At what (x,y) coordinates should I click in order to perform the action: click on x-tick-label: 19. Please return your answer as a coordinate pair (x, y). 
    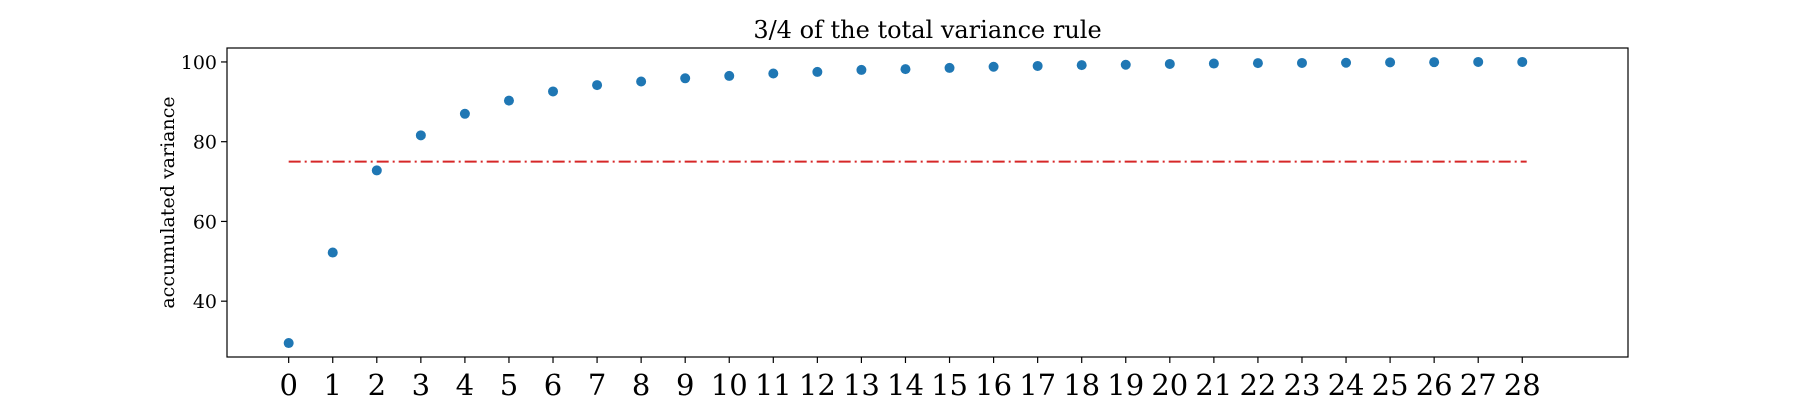
    Looking at the image, I should click on (1125, 384).